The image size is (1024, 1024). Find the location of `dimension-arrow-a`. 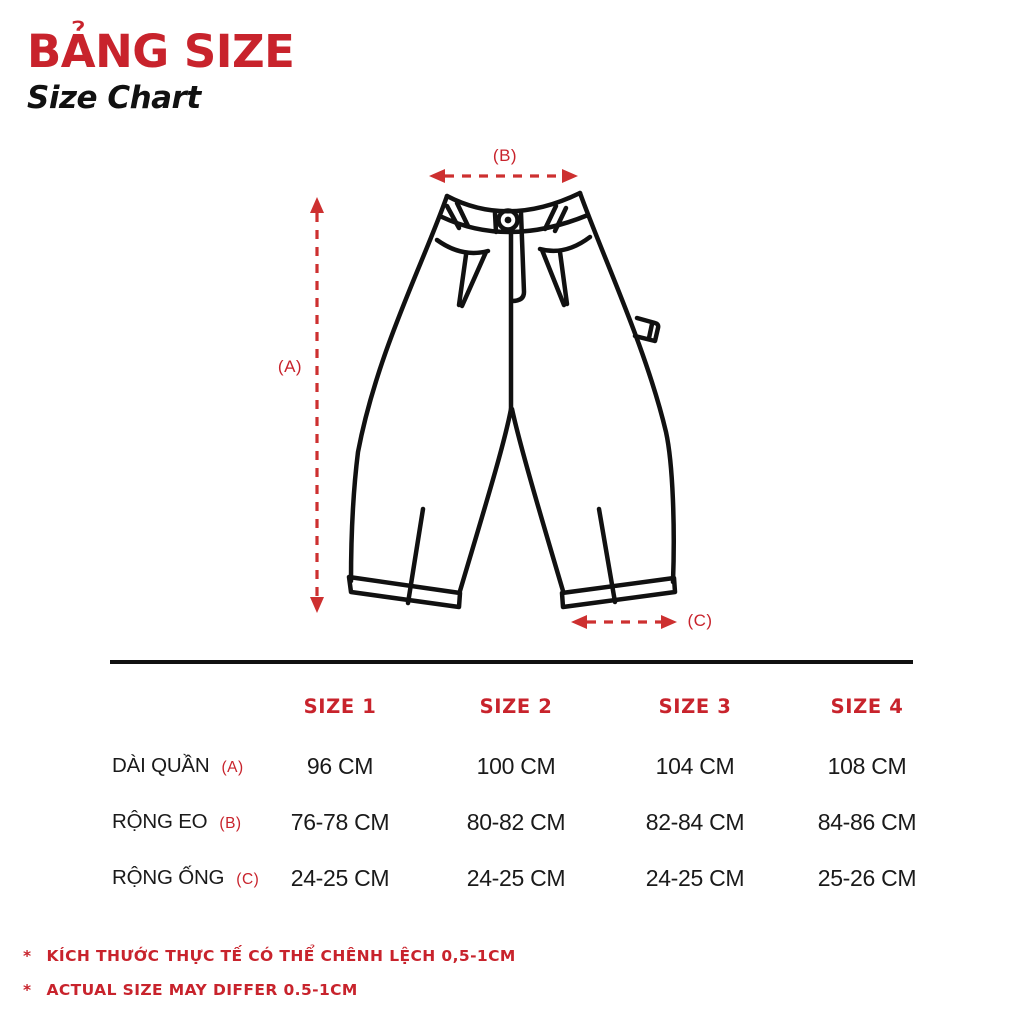

dimension-arrow-a is located at coordinates (317, 405).